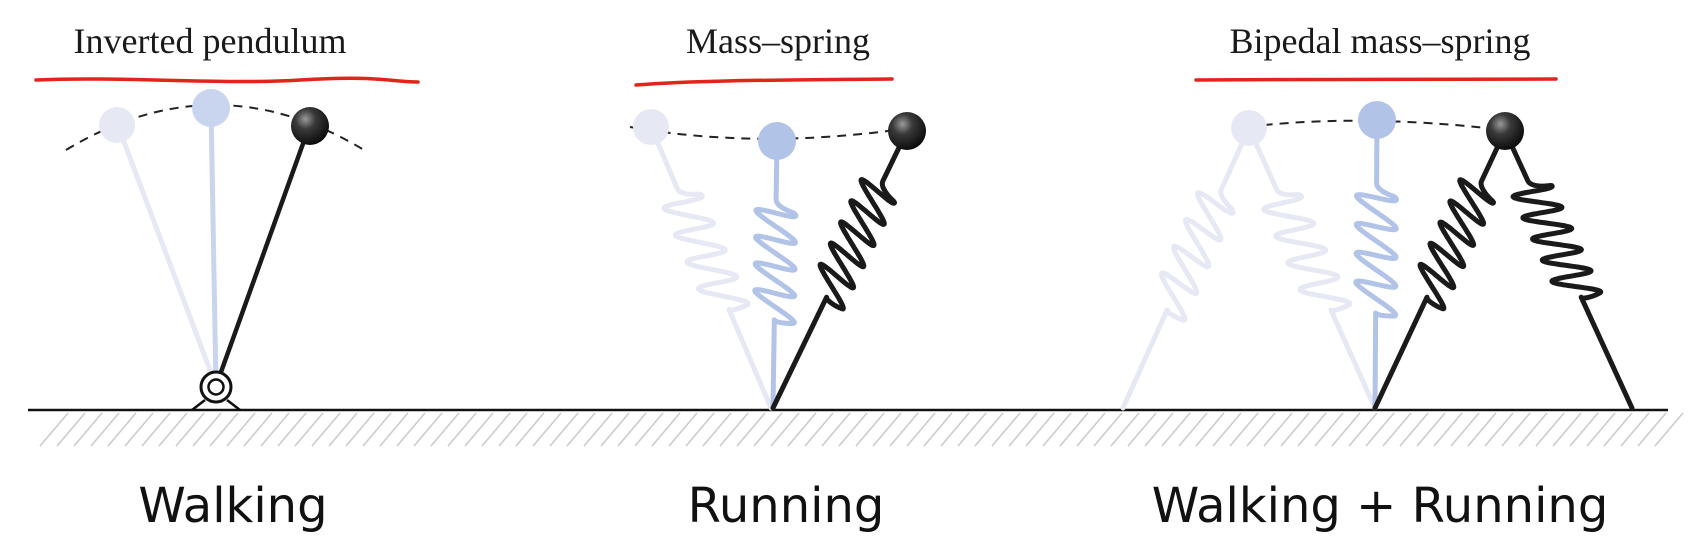  Describe the element at coordinates (1376, 79) in the screenshot. I see `panel-3-title-underline` at that location.